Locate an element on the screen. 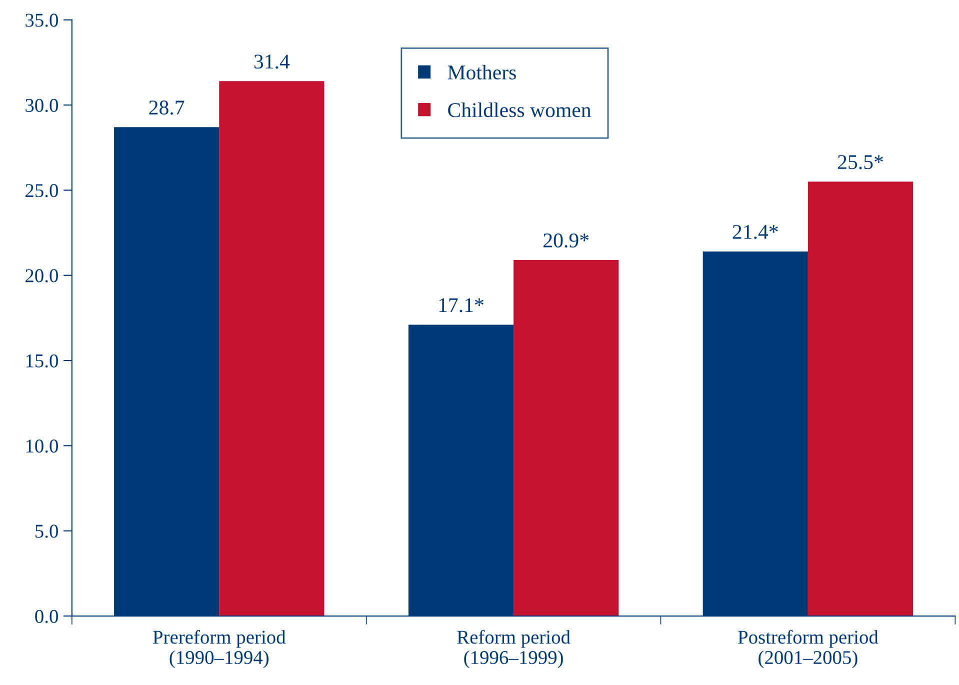 The image size is (959, 685). data-label: 17.1* is located at coordinates (461, 305).